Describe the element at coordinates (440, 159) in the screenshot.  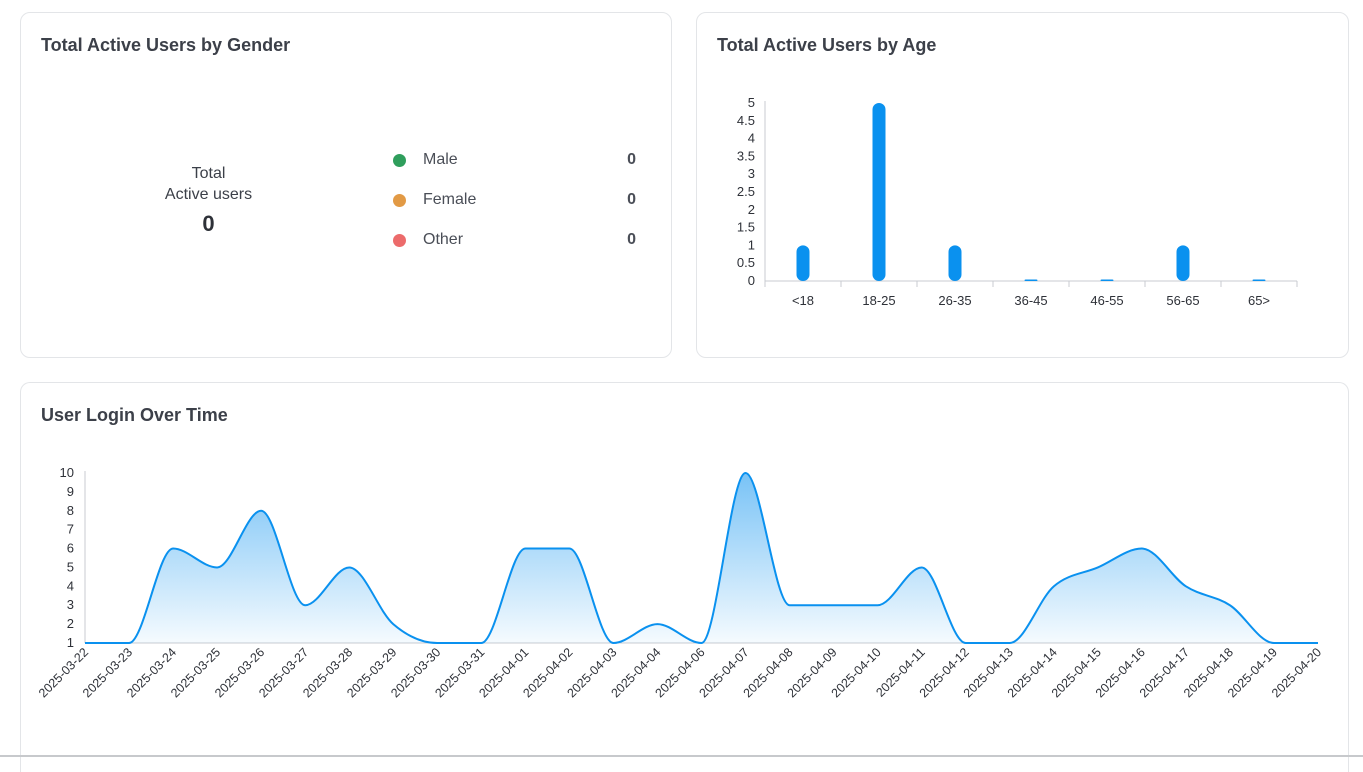
I see `legend-label: Male` at that location.